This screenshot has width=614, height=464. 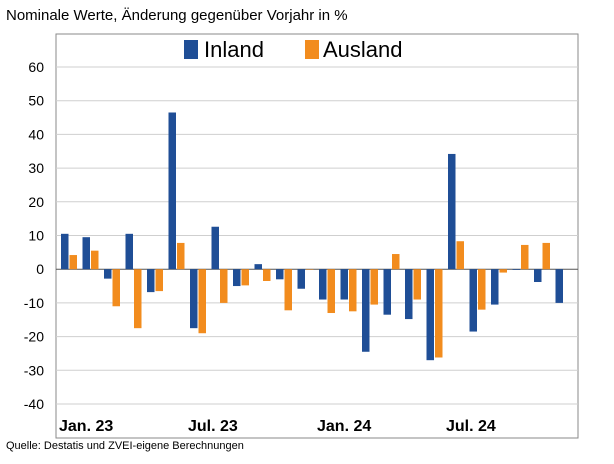 I want to click on x-tick-label: Jul. 23, so click(x=213, y=426).